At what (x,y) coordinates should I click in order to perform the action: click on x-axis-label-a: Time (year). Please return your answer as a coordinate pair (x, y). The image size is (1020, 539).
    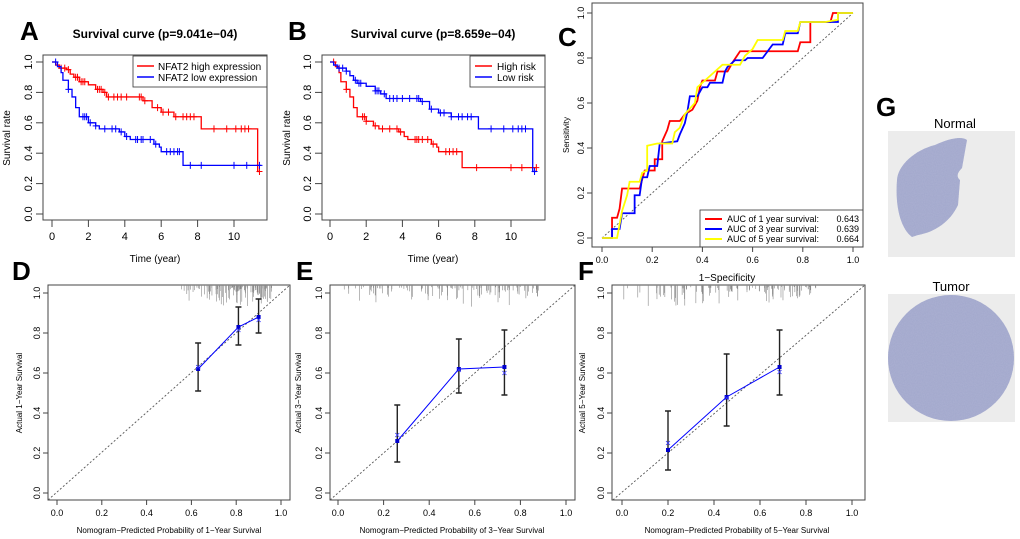
    Looking at the image, I should click on (155, 259).